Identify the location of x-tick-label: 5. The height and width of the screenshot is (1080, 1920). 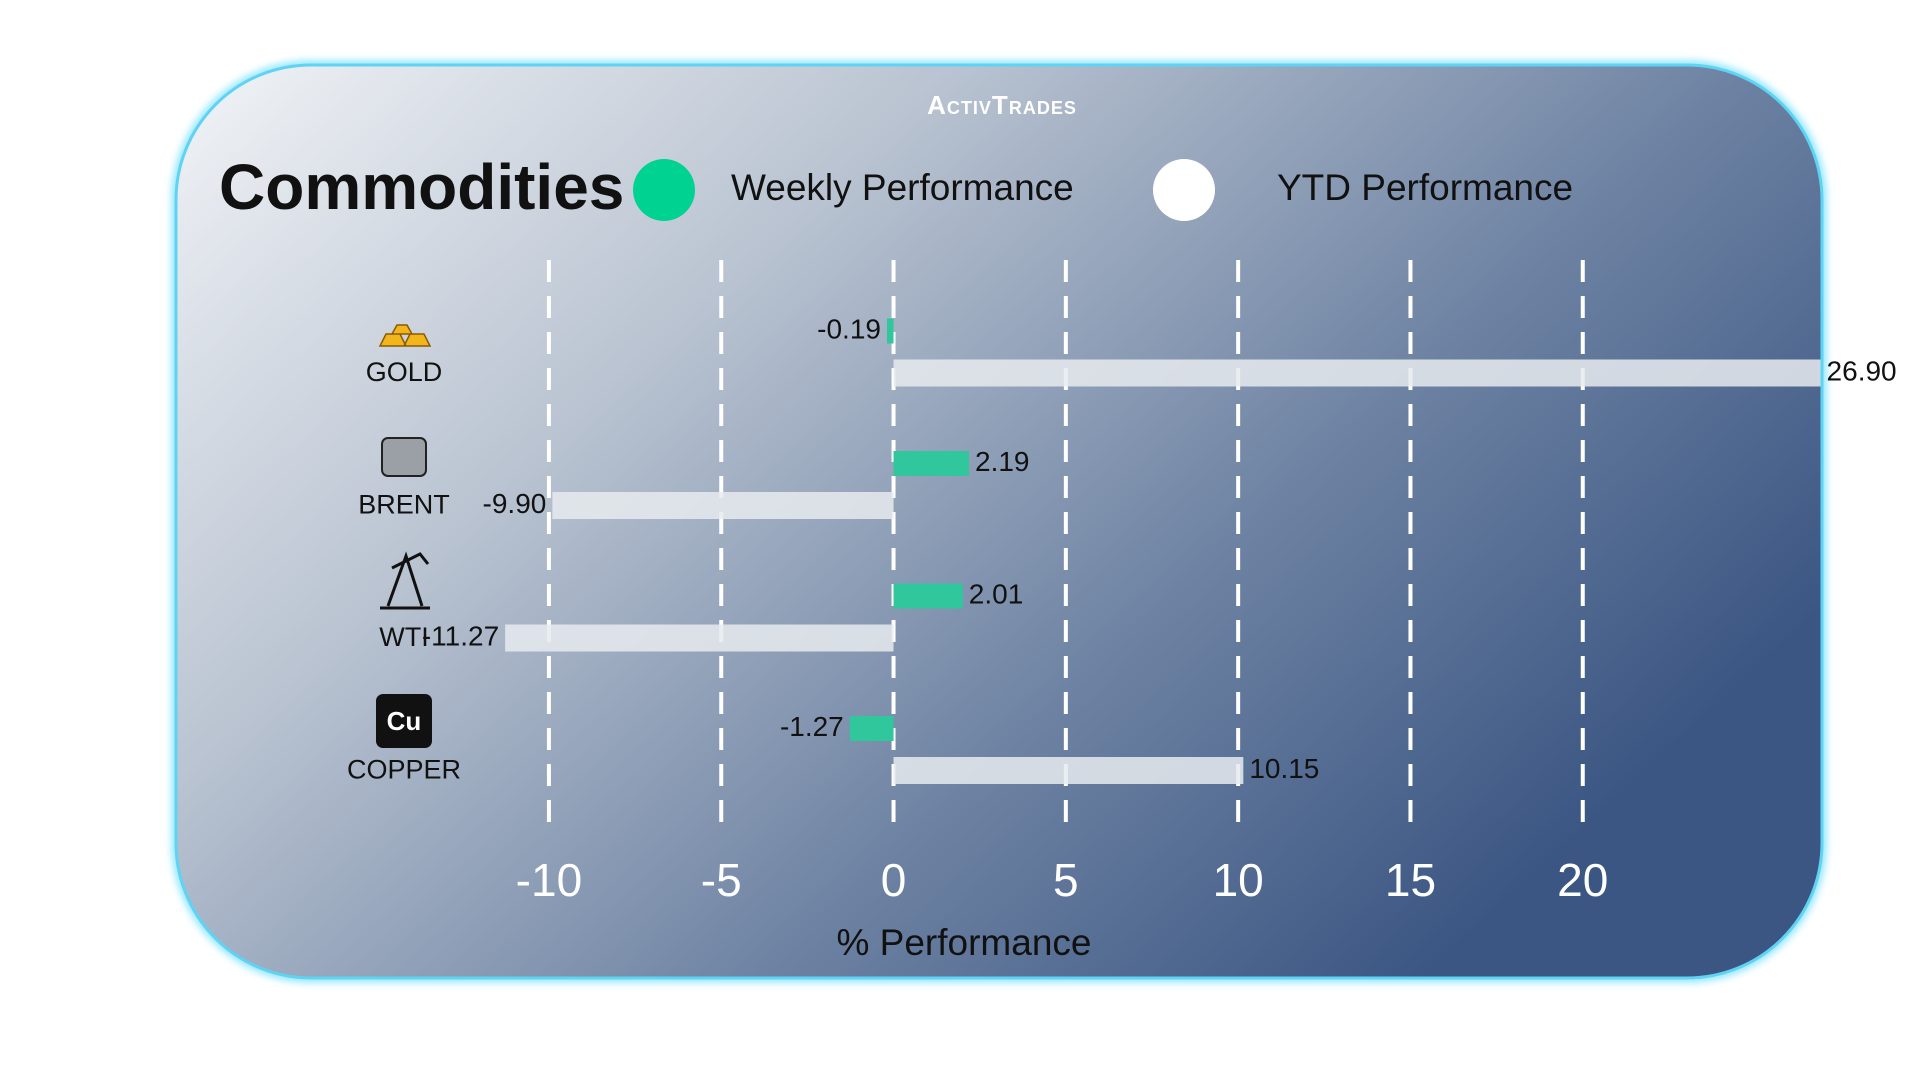
(1066, 880).